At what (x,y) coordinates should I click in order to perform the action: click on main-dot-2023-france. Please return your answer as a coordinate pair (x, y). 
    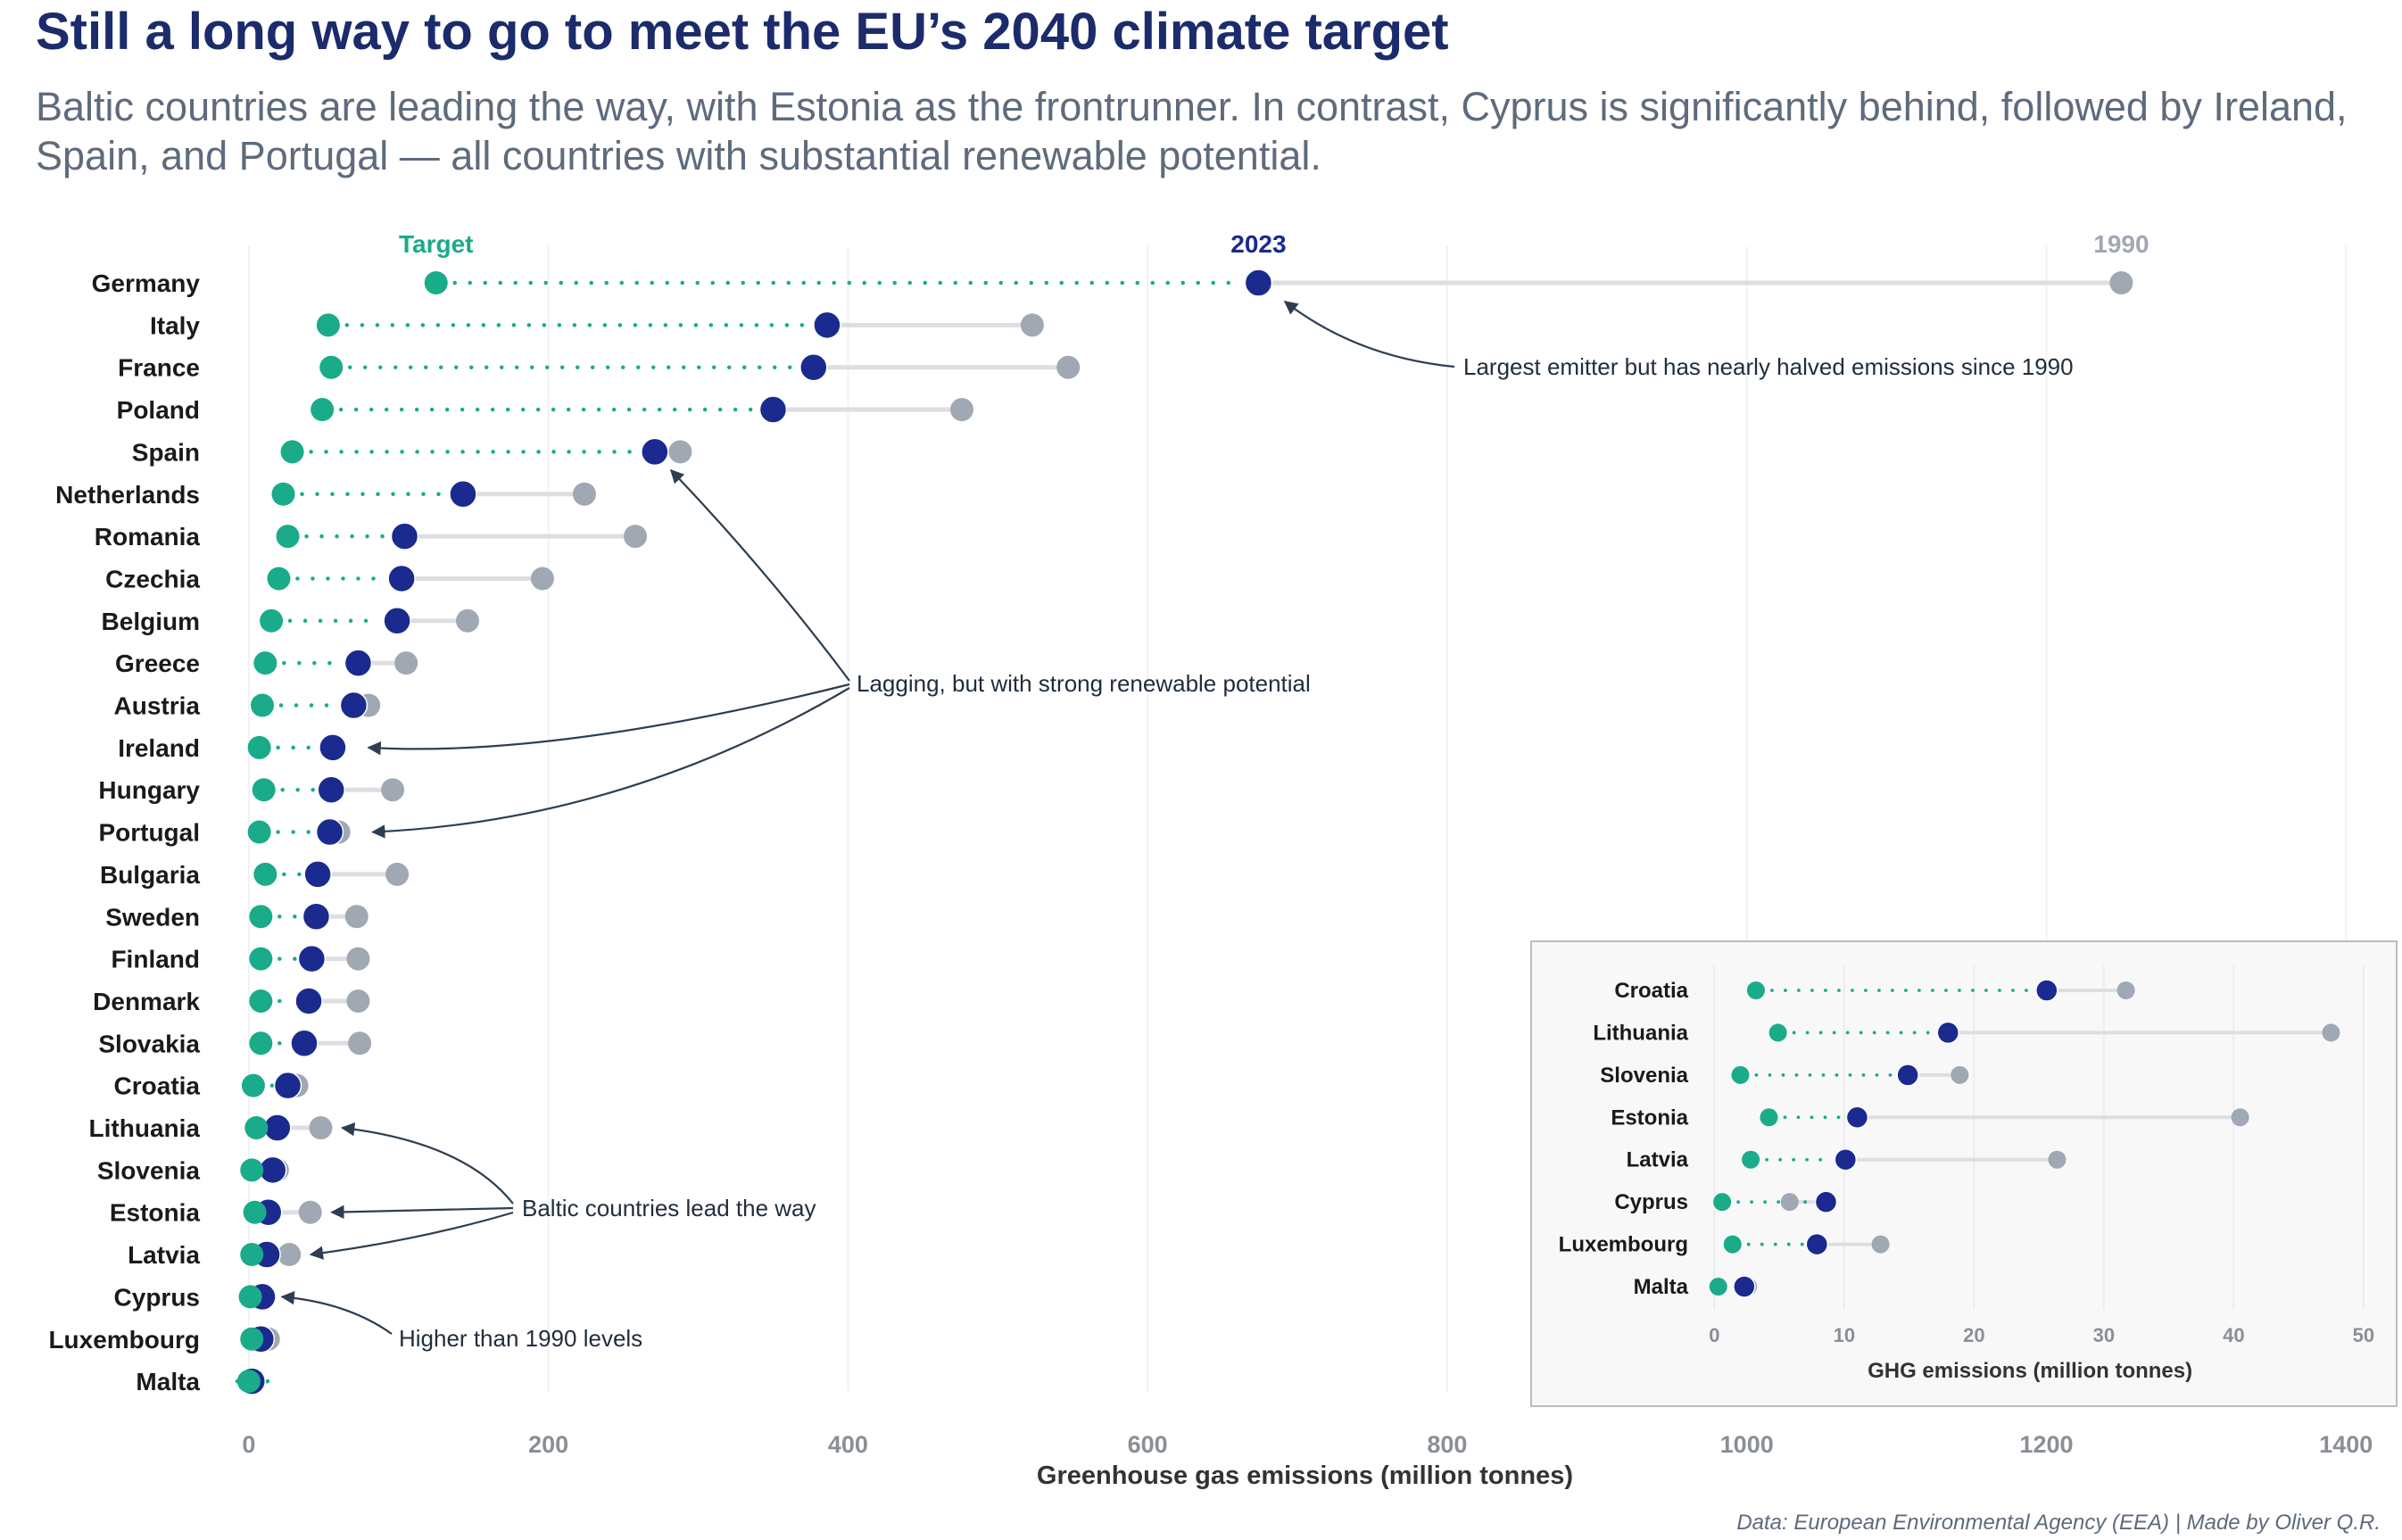
    Looking at the image, I should click on (814, 367).